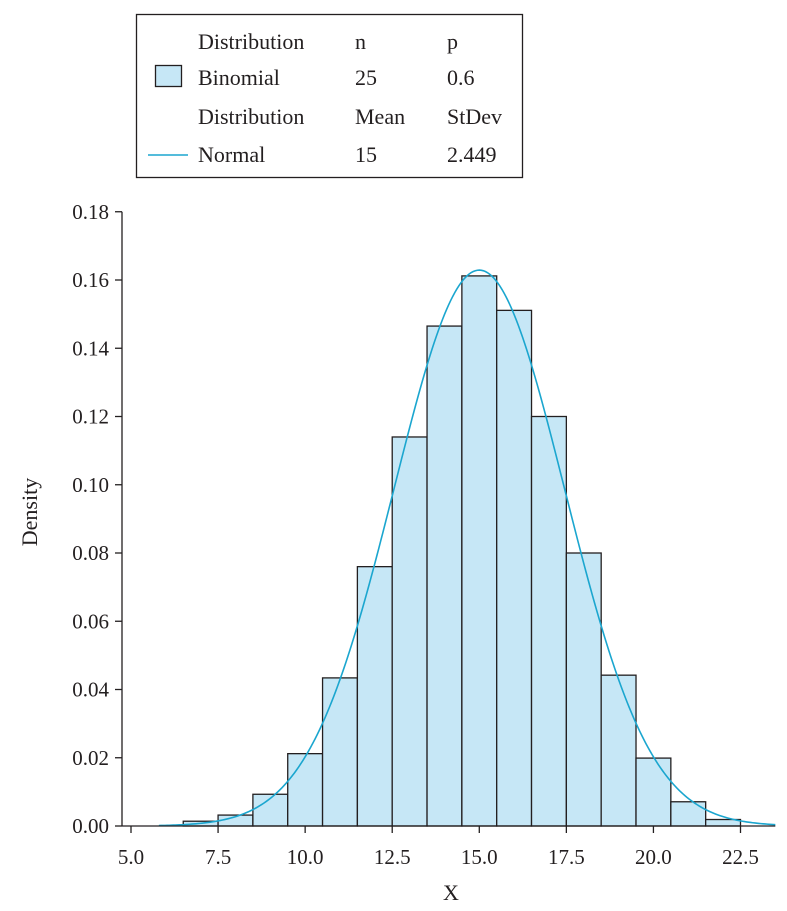 Image resolution: width=787 pixels, height=911 pixels. Describe the element at coordinates (479, 857) in the screenshot. I see `x-tick-label: 15.0` at that location.